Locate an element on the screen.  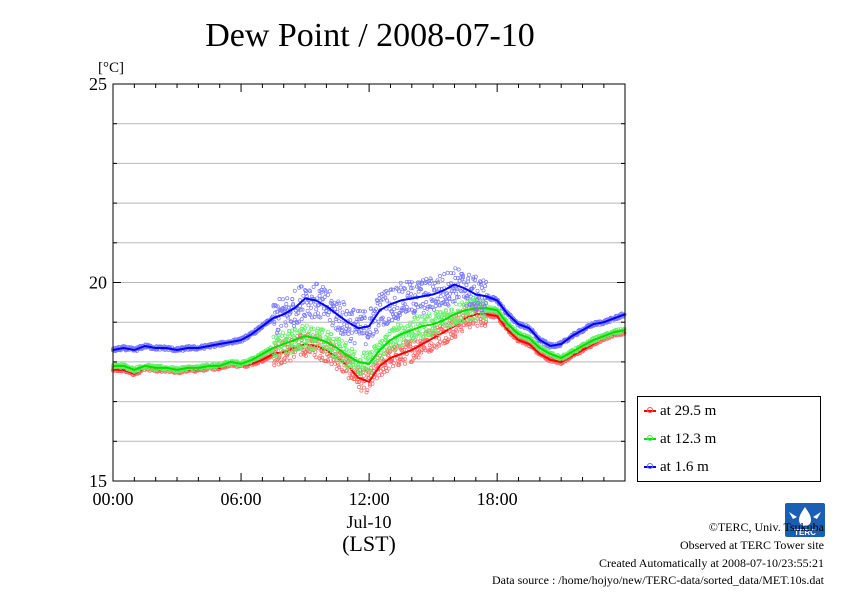
legend-label: at 29.5 m is located at coordinates (688, 411).